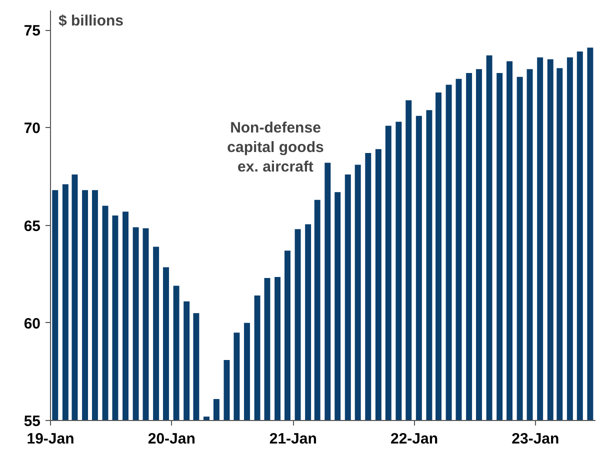 This screenshot has width=603, height=450. What do you see at coordinates (32, 421) in the screenshot?
I see `y-tick-label: 55` at bounding box center [32, 421].